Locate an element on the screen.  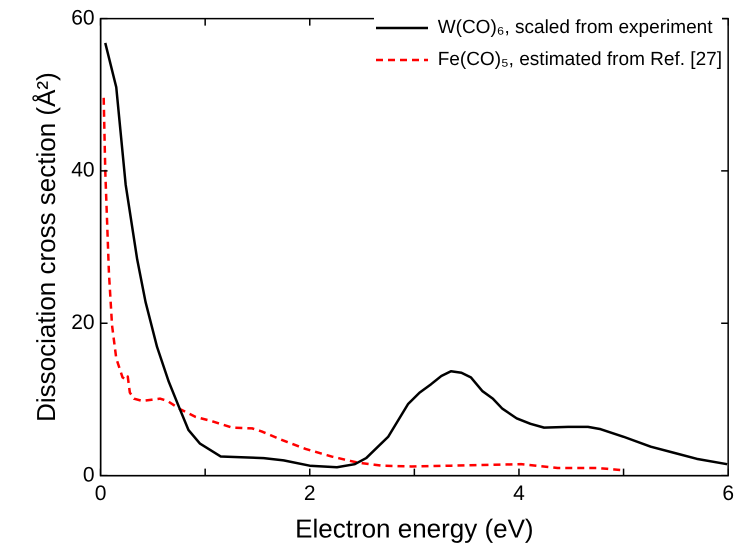
y-axis-title: Dissociation cross section (Å²) is located at coordinates (45, 247).